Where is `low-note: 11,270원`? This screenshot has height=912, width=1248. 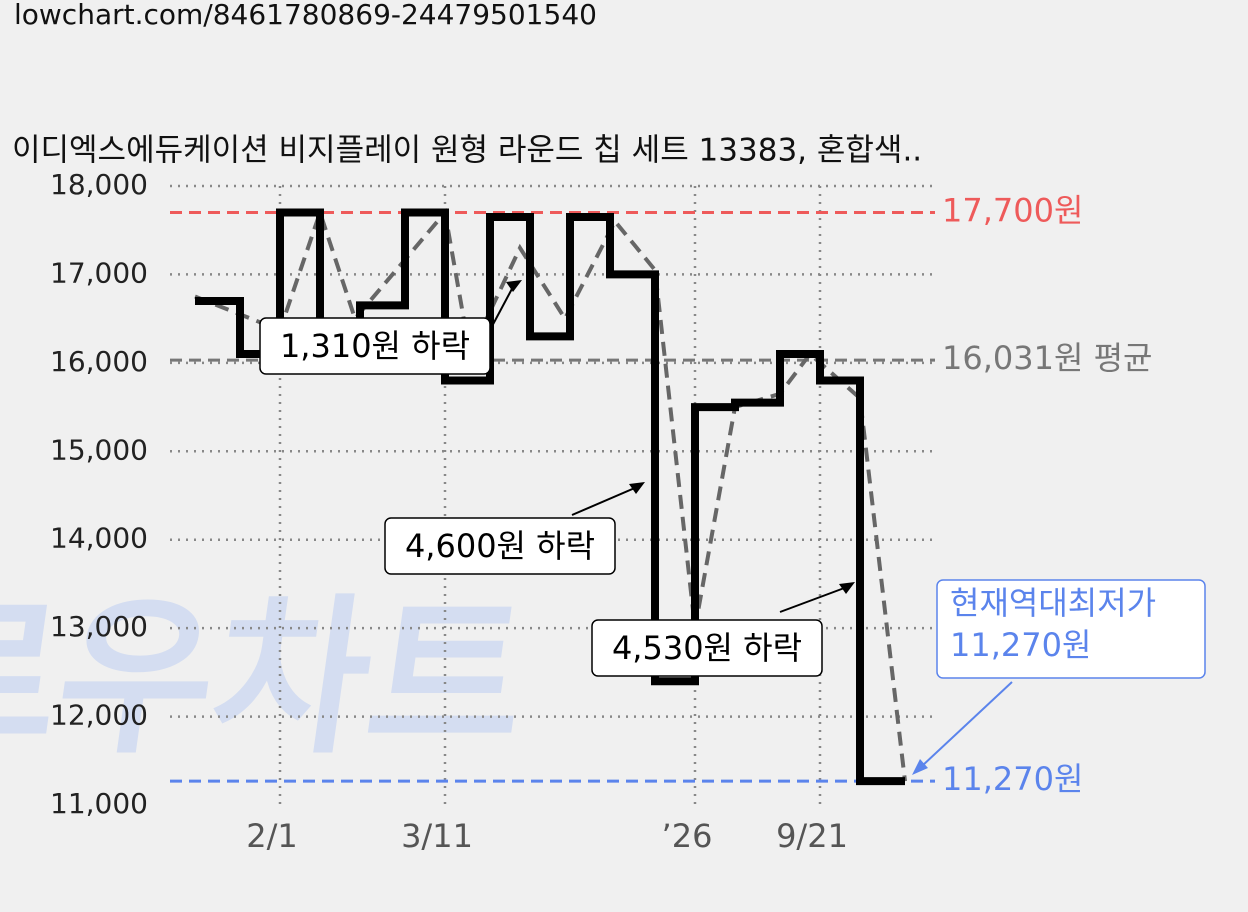
low-note: 11,270원 is located at coordinates (1020, 645).